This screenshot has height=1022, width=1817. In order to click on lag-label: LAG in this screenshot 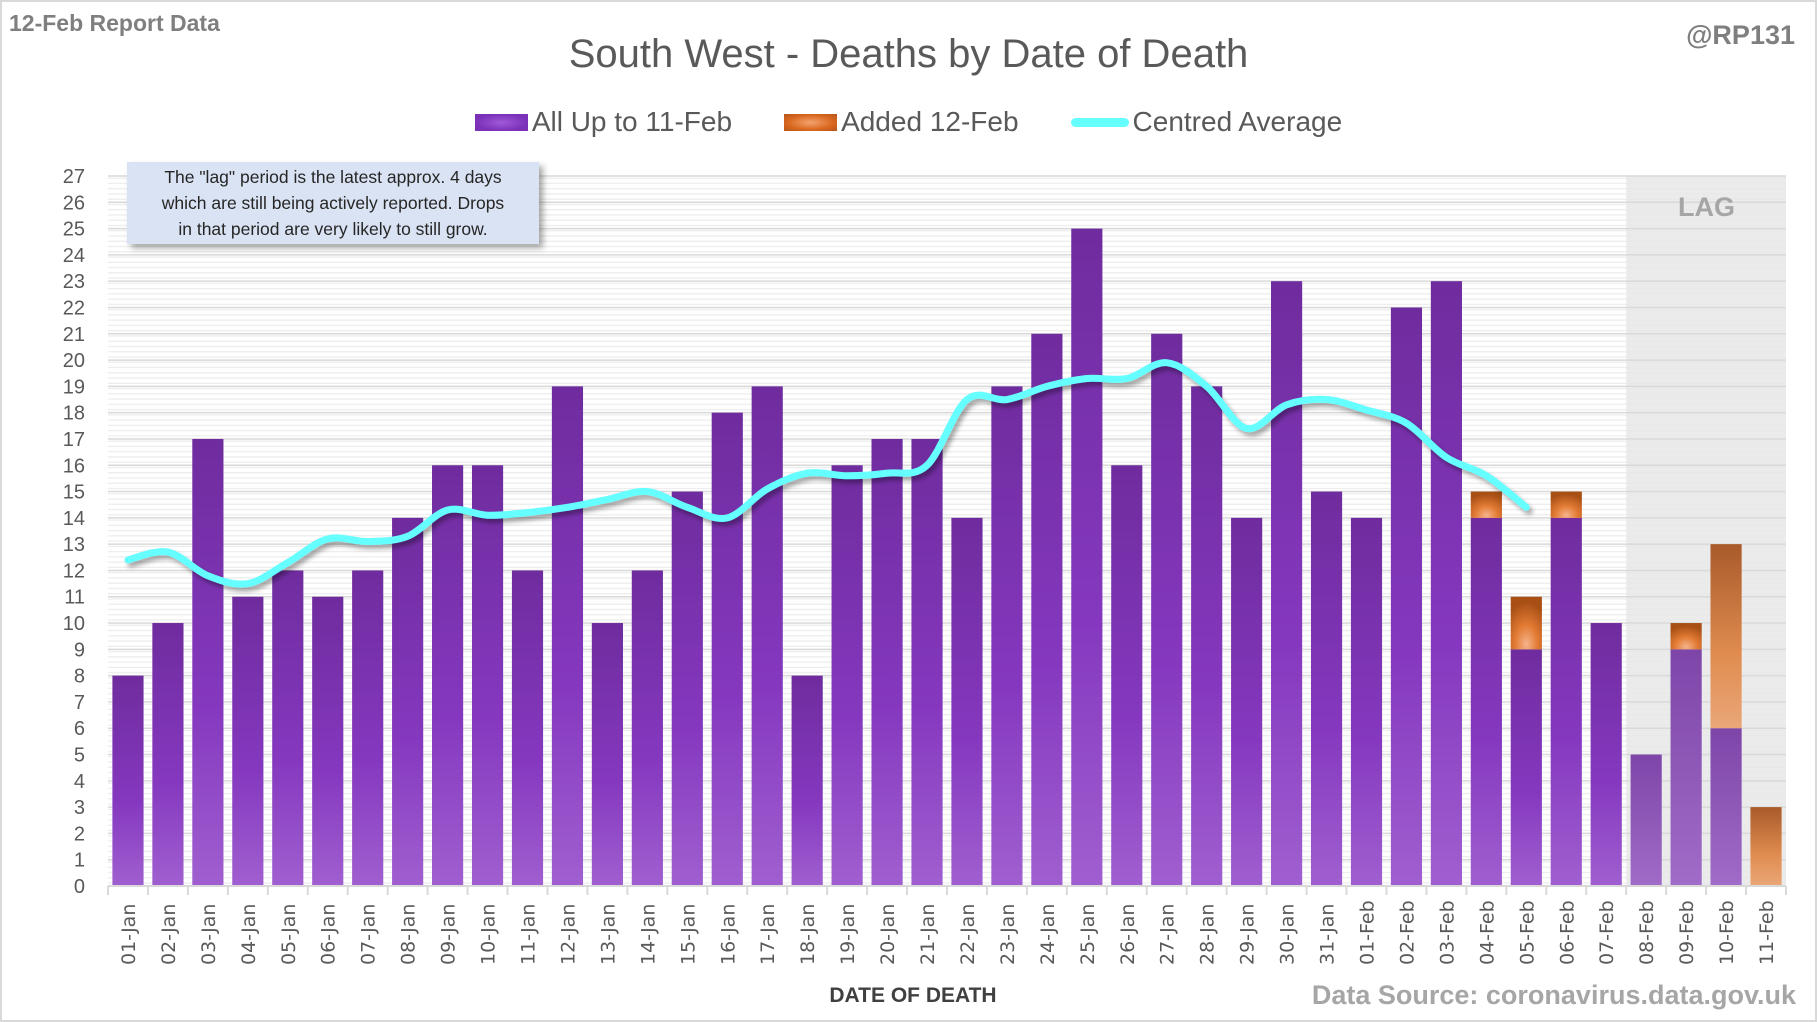, I will do `click(1706, 207)`.